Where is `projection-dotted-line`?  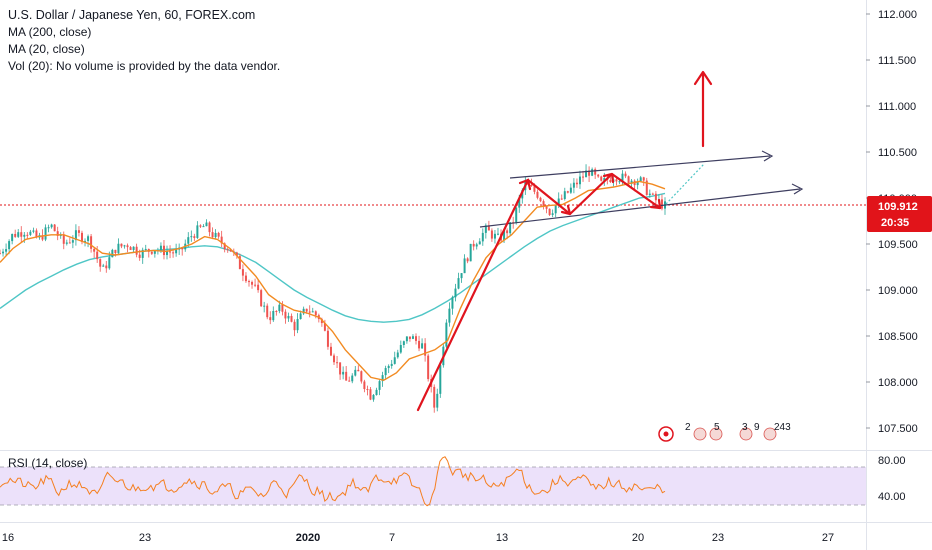 projection-dotted-line is located at coordinates (685, 184).